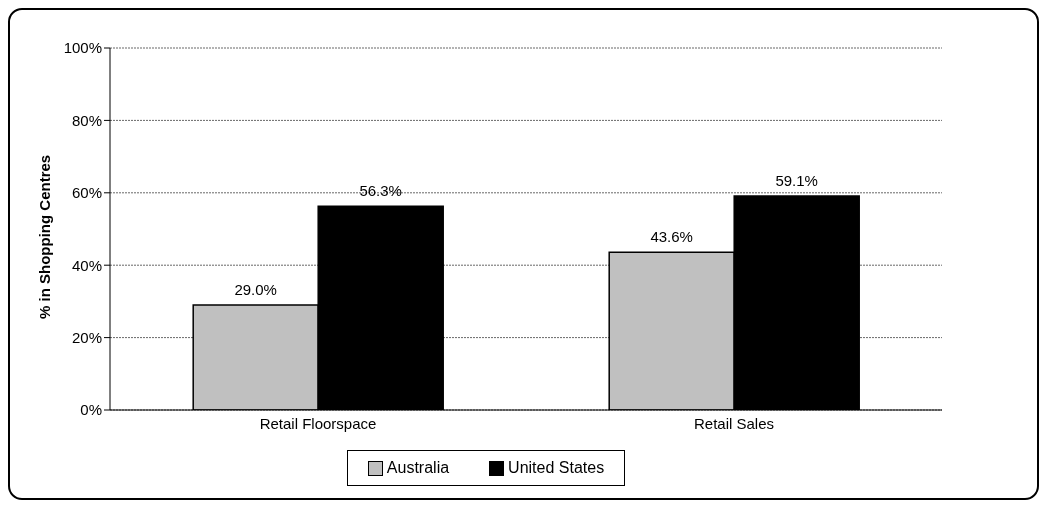 The image size is (1045, 506). Describe the element at coordinates (86, 120) in the screenshot. I see `y-tick-label: 80%` at that location.